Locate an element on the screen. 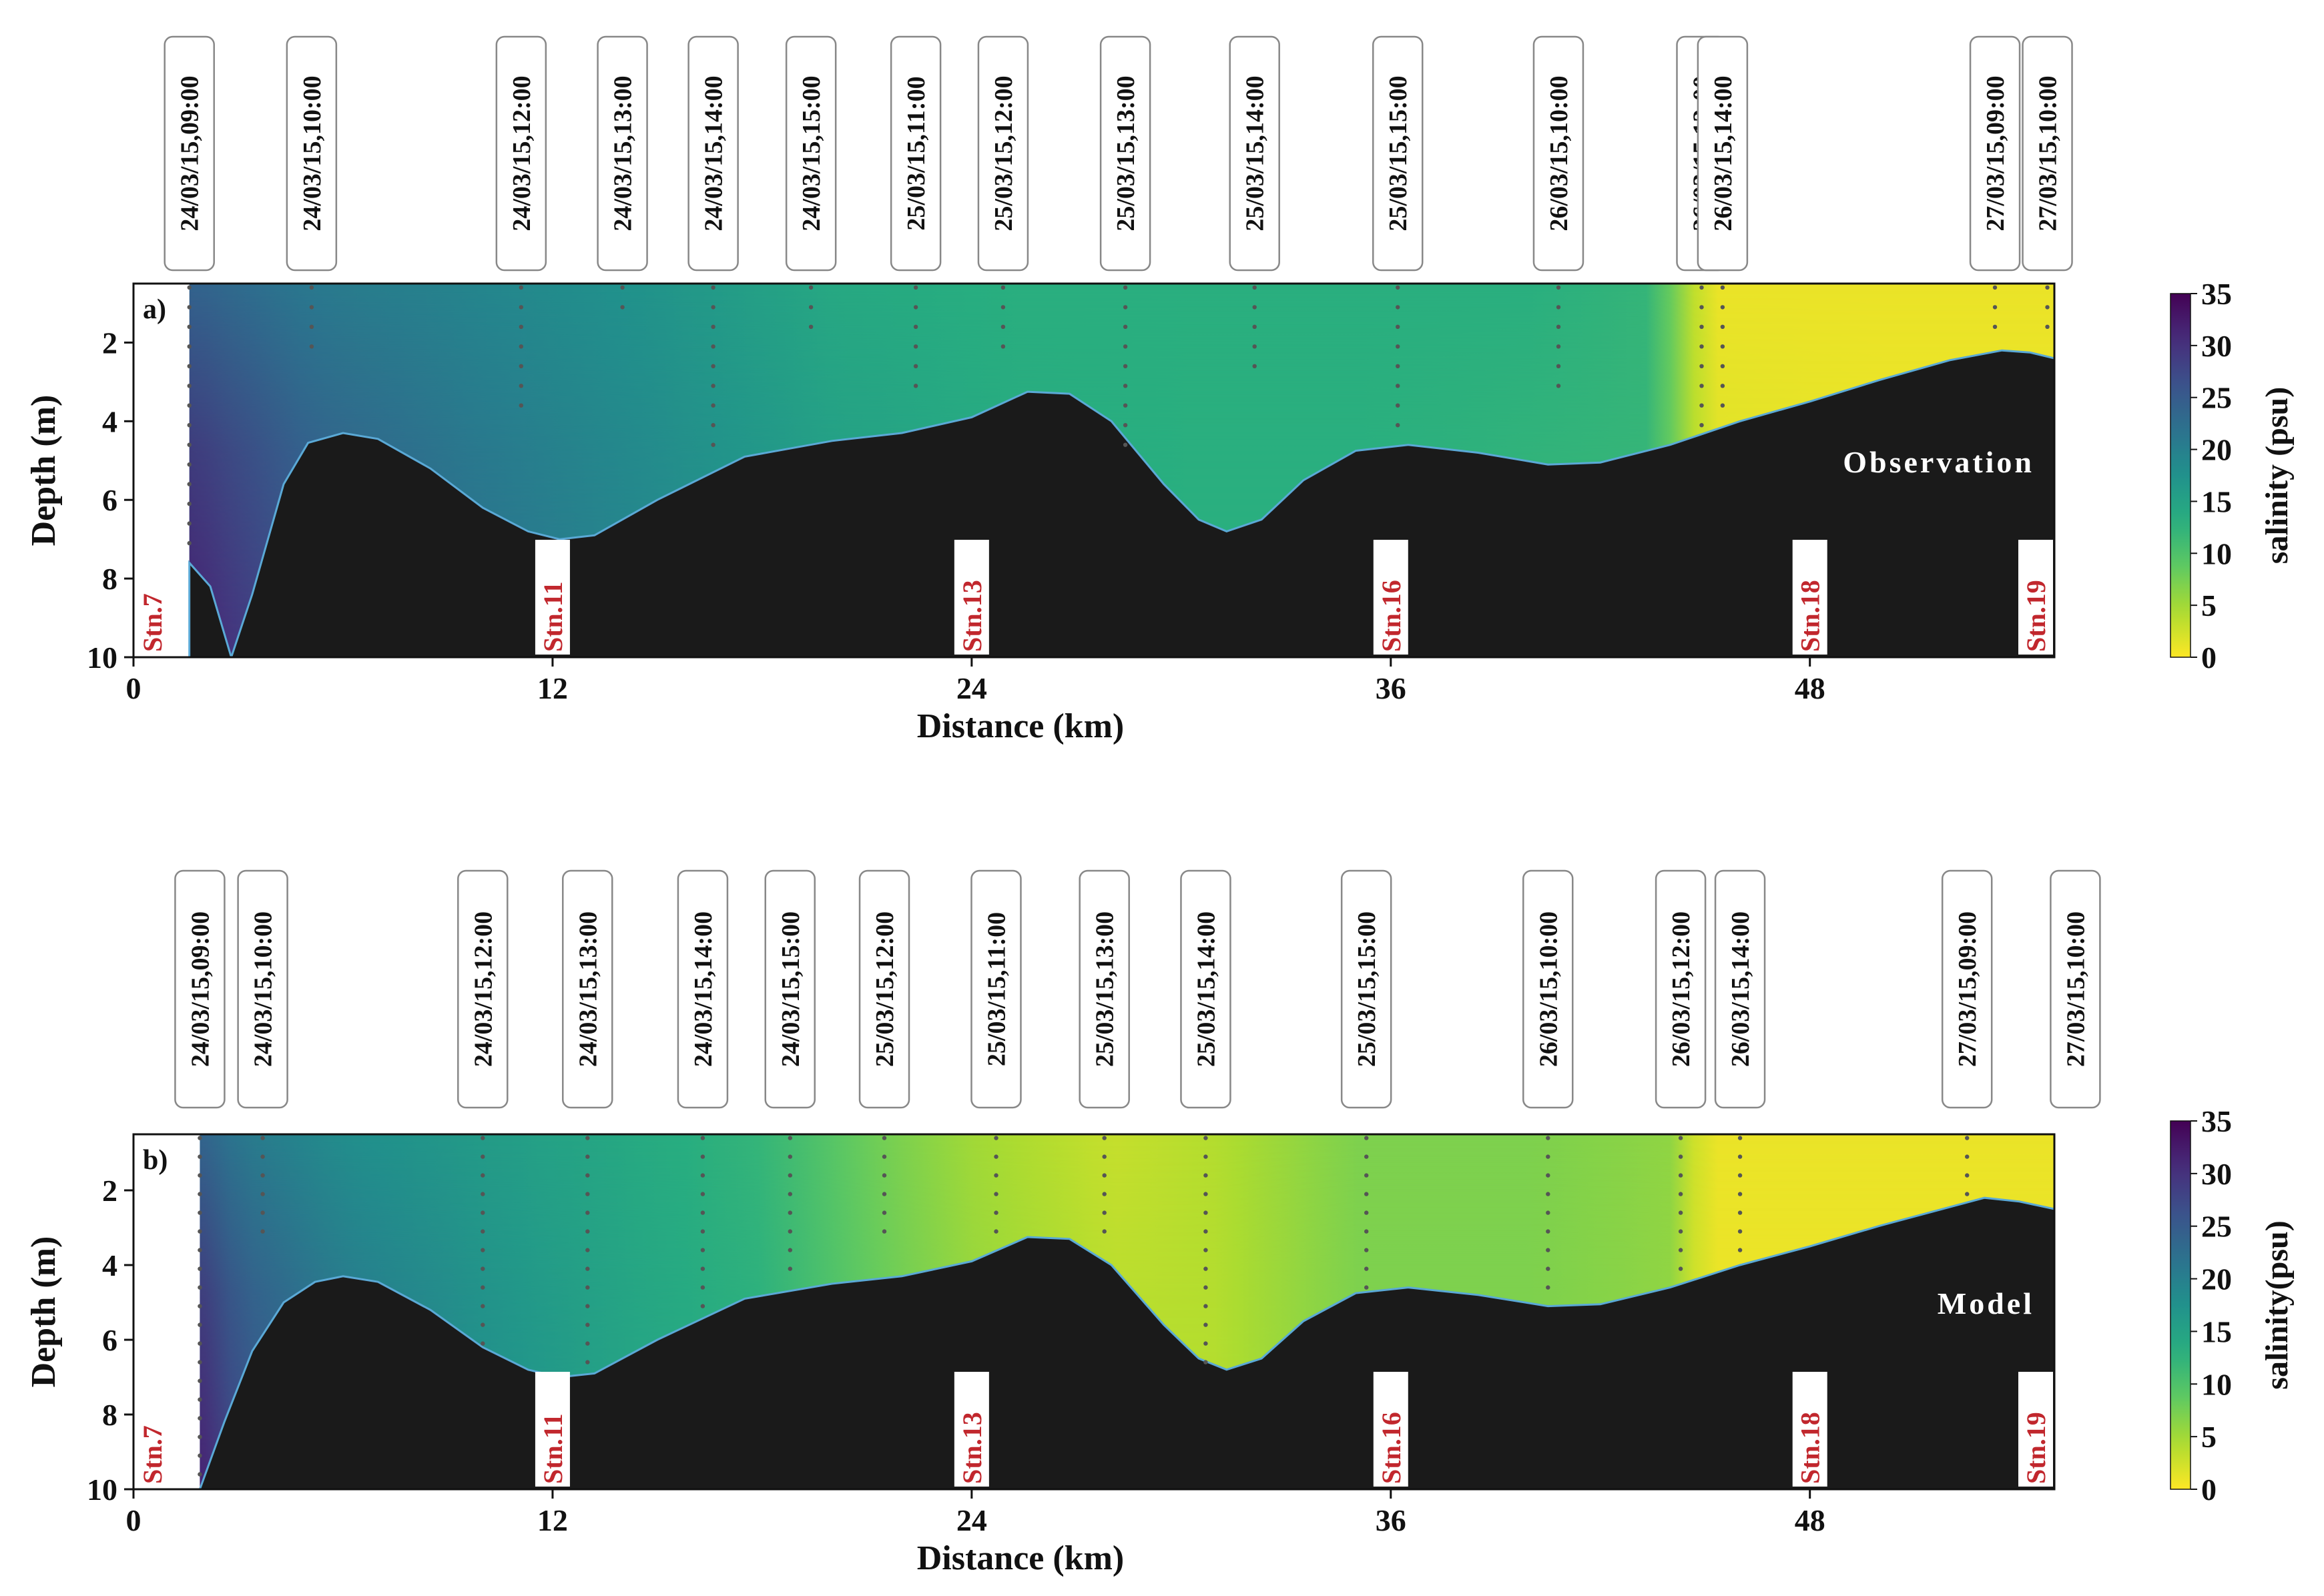 The height and width of the screenshot is (1596, 2324). time-label: 25/03/15,12:00 is located at coordinates (885, 989).